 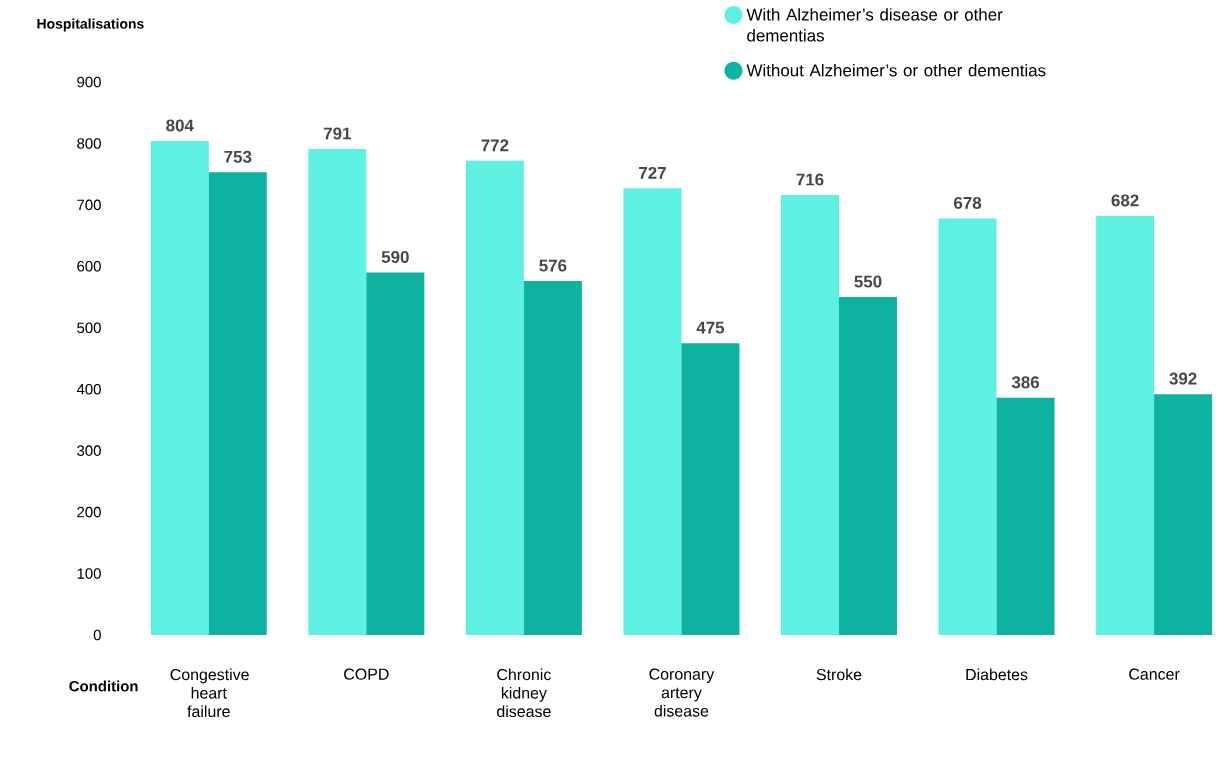 I want to click on x-tick-label: COPD, so click(x=366, y=674).